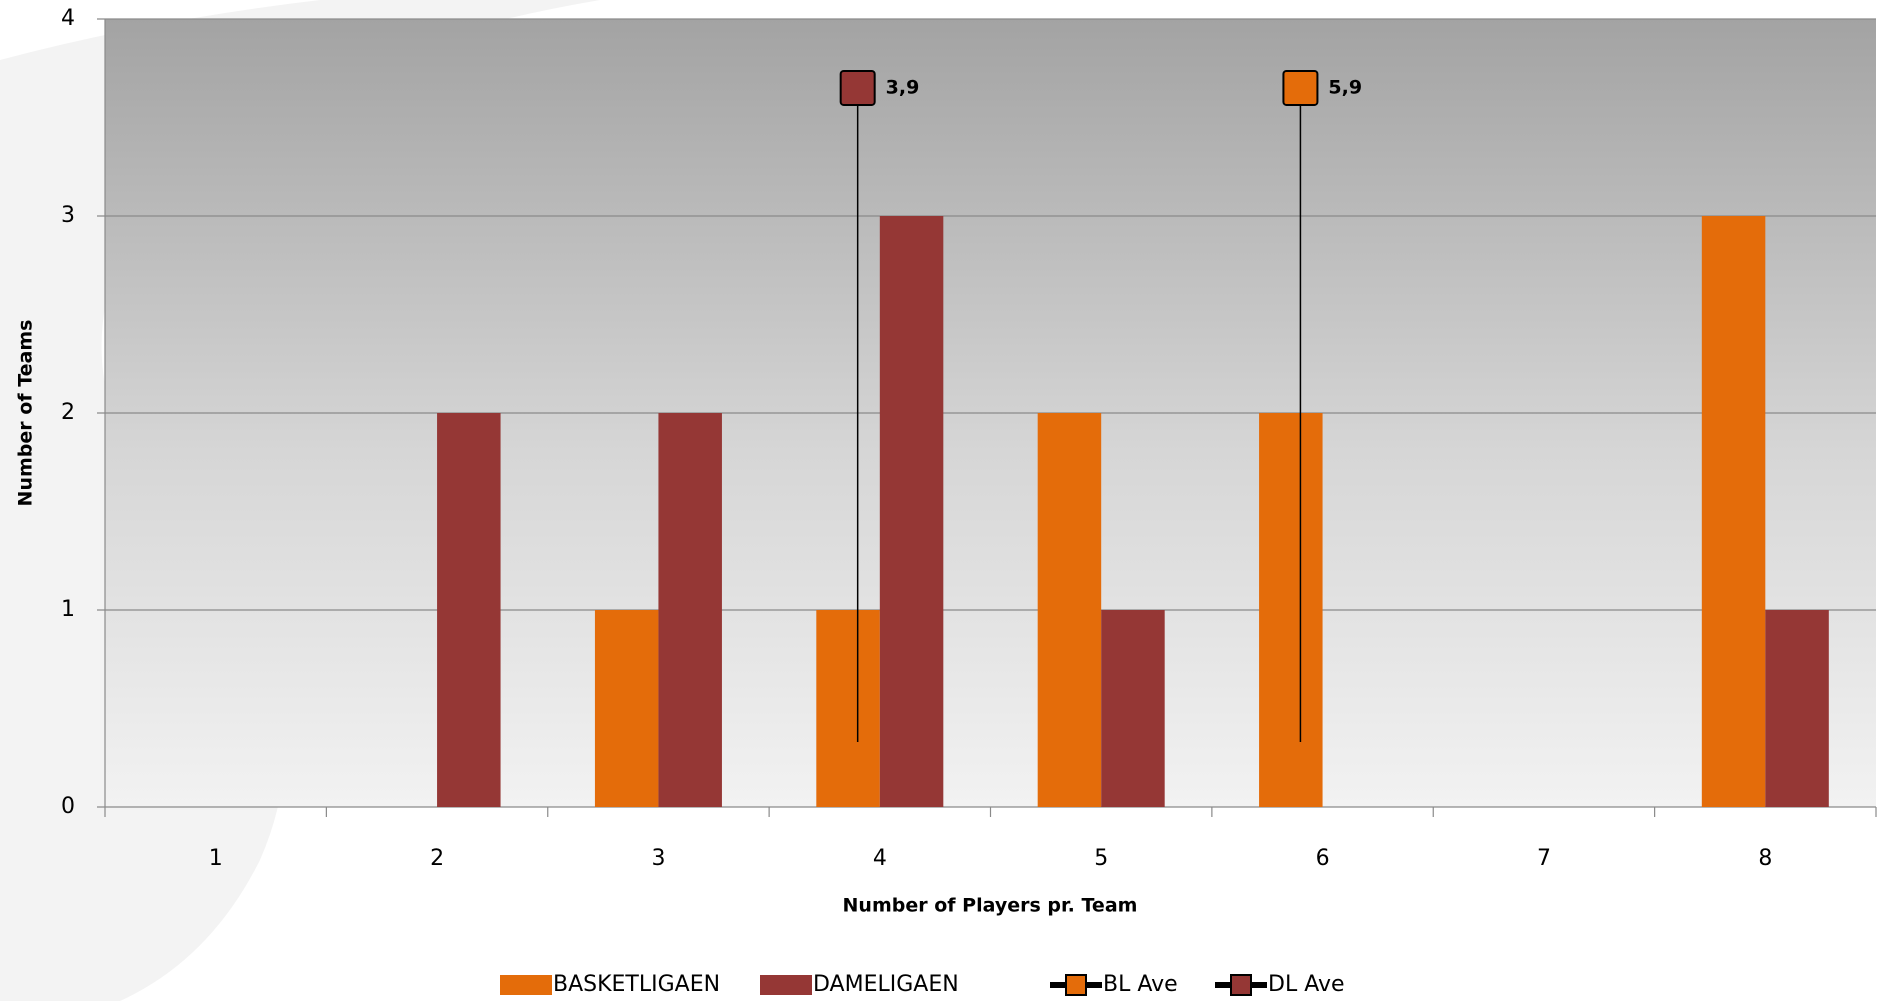 The image size is (1879, 1001). Describe the element at coordinates (68, 412) in the screenshot. I see `y-tick-label: 2` at that location.